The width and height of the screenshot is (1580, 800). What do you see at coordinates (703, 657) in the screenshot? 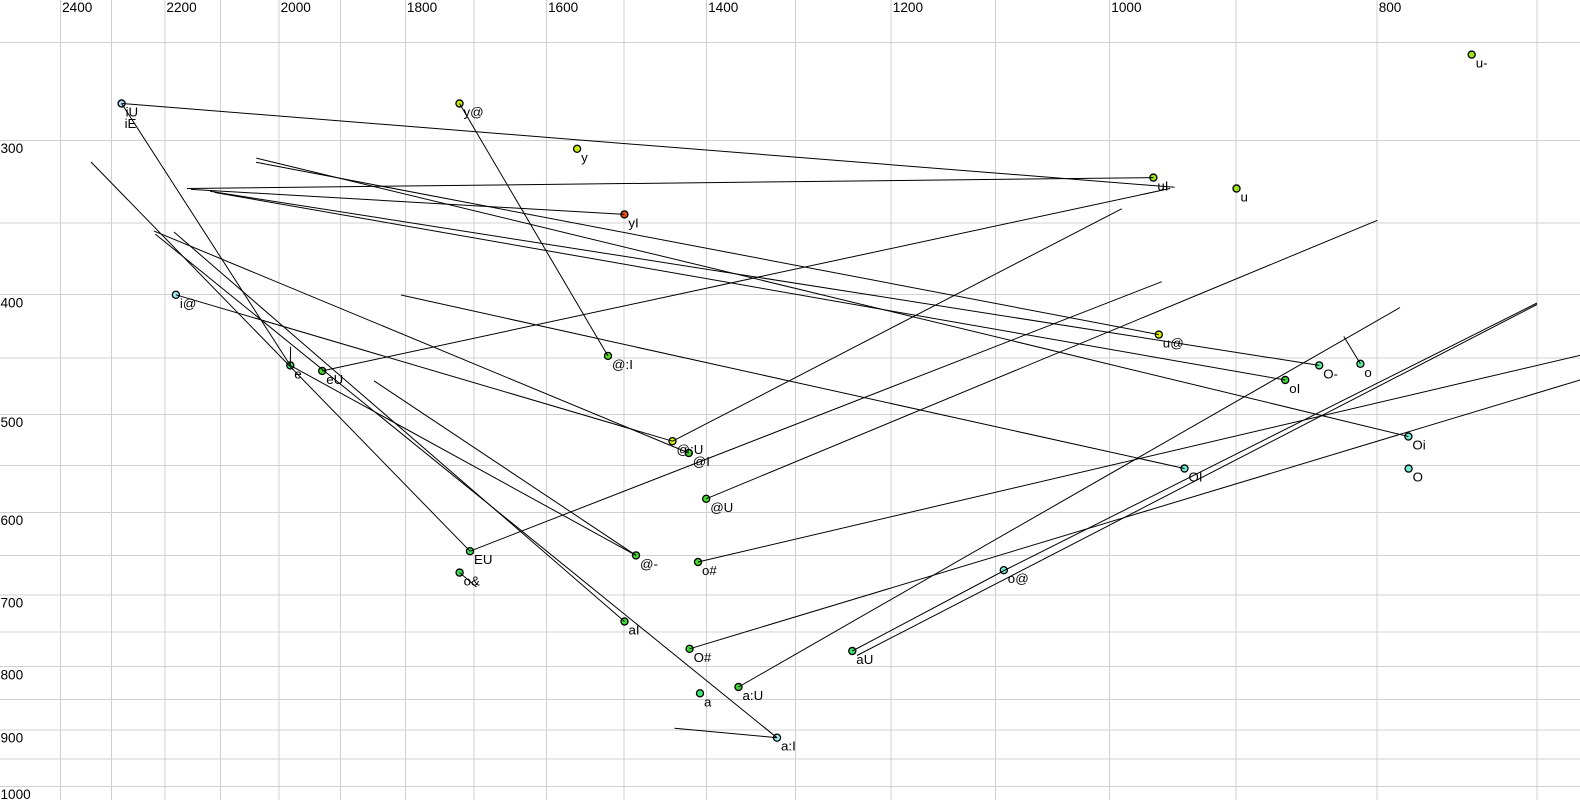
I see `svg-text: O#` at bounding box center [703, 657].